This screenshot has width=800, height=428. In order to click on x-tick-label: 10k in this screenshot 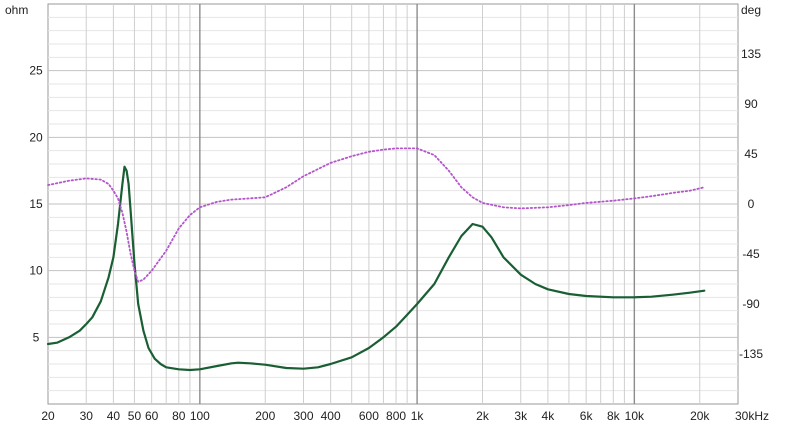, I will do `click(635, 416)`.